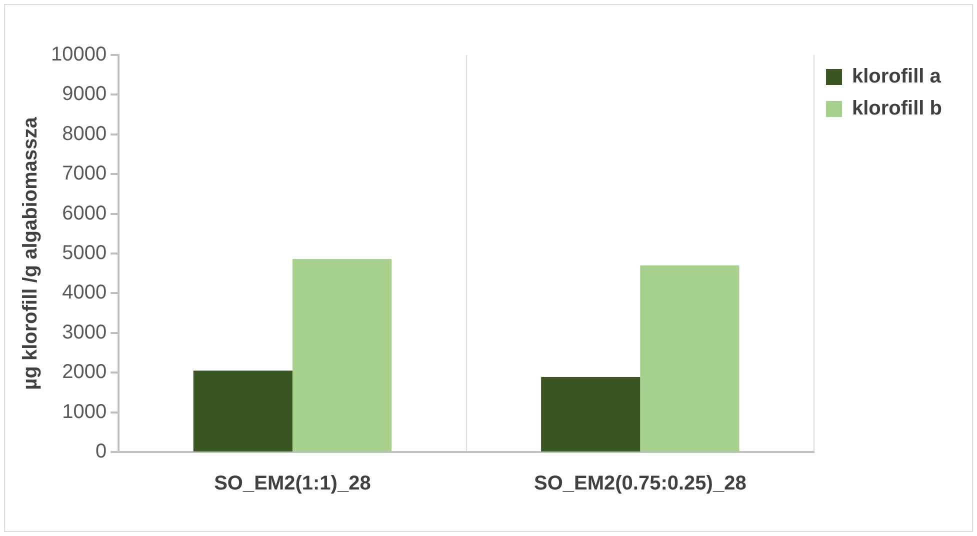 The image size is (977, 536). I want to click on y-axis-title: µg klorofill /g algabiomassza, so click(31, 253).